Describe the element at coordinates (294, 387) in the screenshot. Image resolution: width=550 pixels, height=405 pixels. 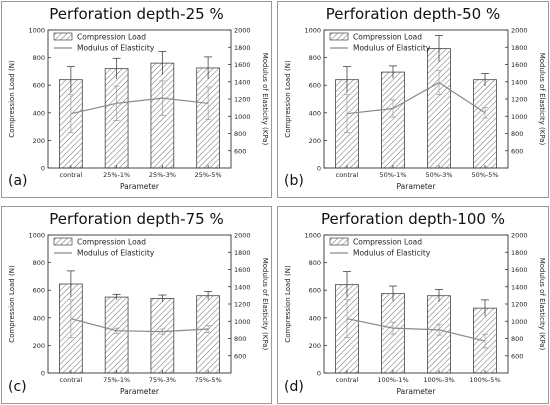
I see `panel-label: (d)` at that location.